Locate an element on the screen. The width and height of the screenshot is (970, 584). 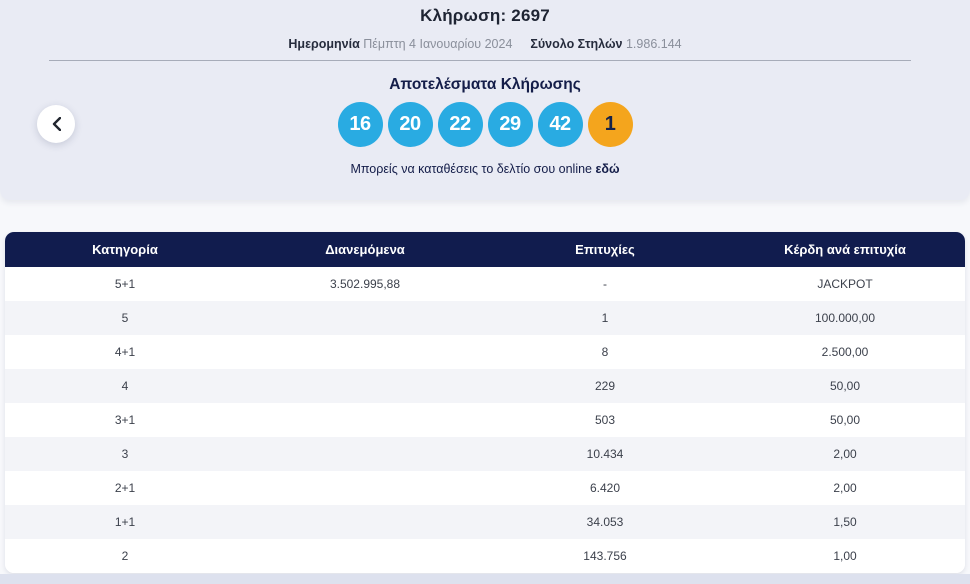
table-cell: 2+1 is located at coordinates (125, 488).